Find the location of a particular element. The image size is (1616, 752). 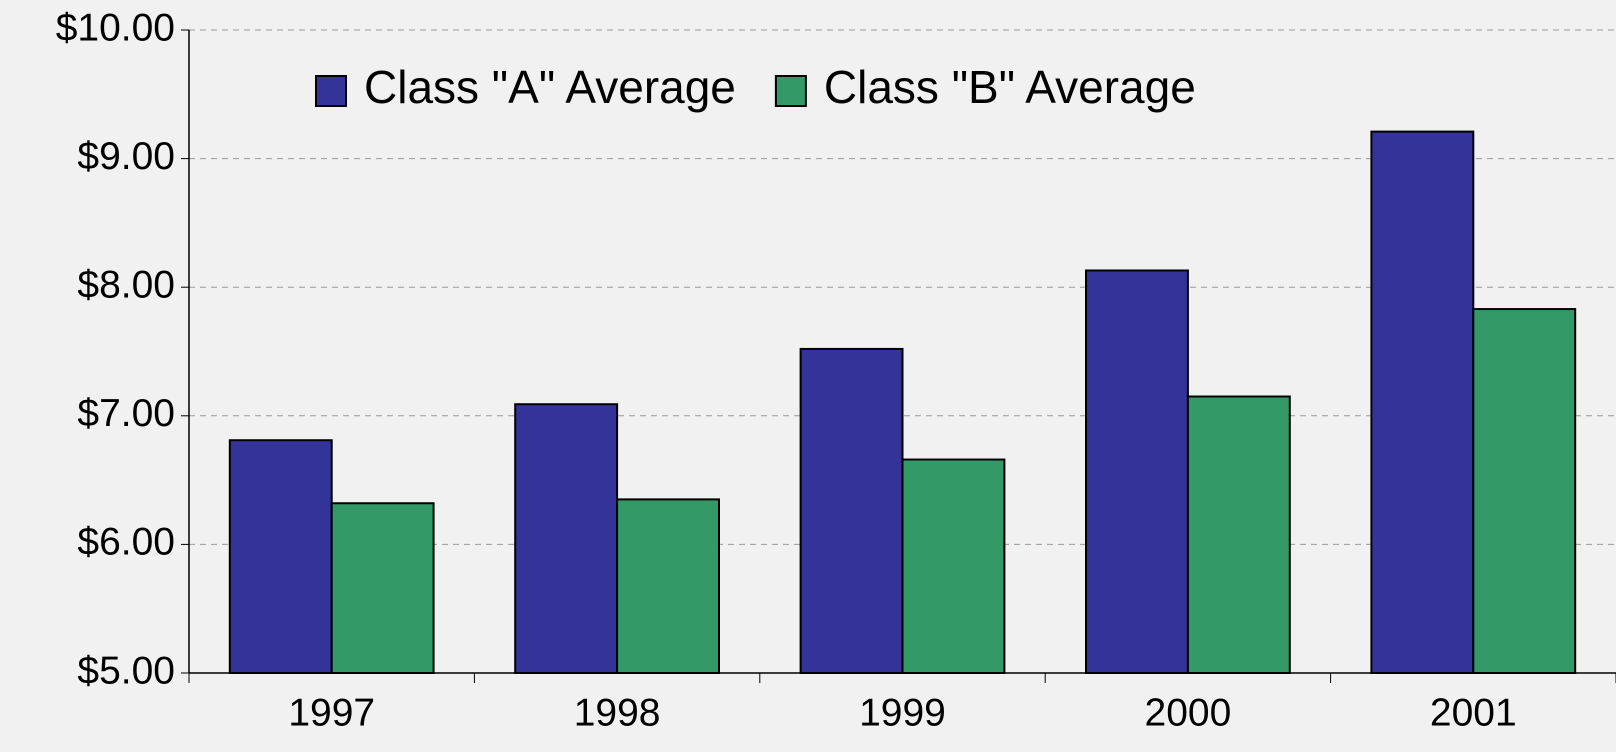

y-tick-label: $10.00 is located at coordinates (115, 27).